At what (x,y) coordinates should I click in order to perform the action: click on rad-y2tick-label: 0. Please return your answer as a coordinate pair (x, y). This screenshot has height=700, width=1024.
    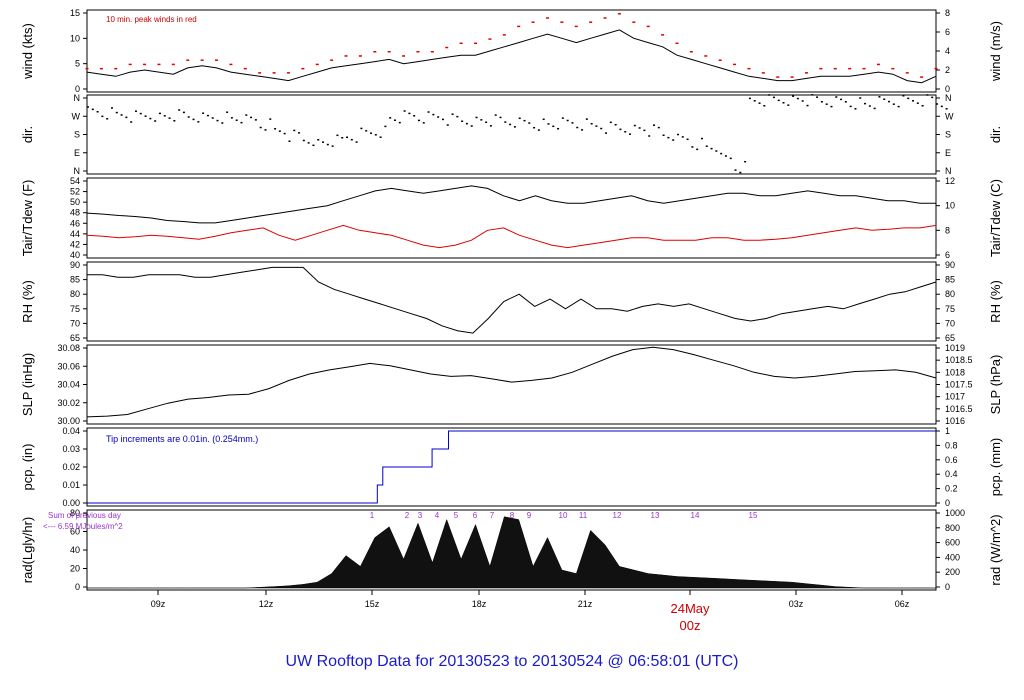
    Looking at the image, I should click on (947, 587).